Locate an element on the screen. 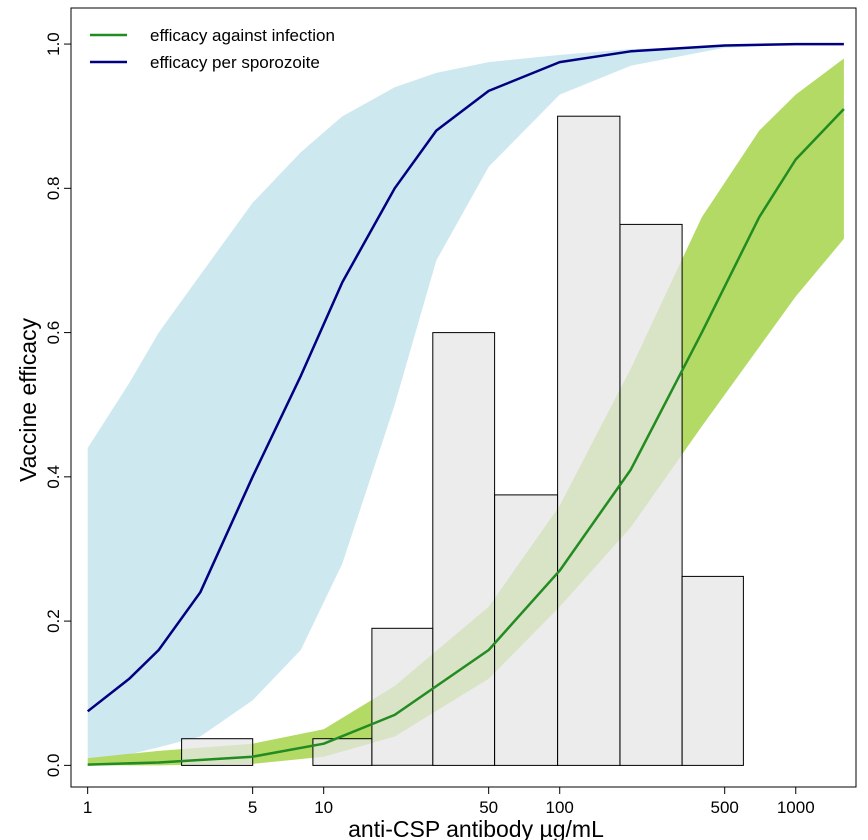 This screenshot has height=840, width=868. x-tick-label: 500 is located at coordinates (725, 807).